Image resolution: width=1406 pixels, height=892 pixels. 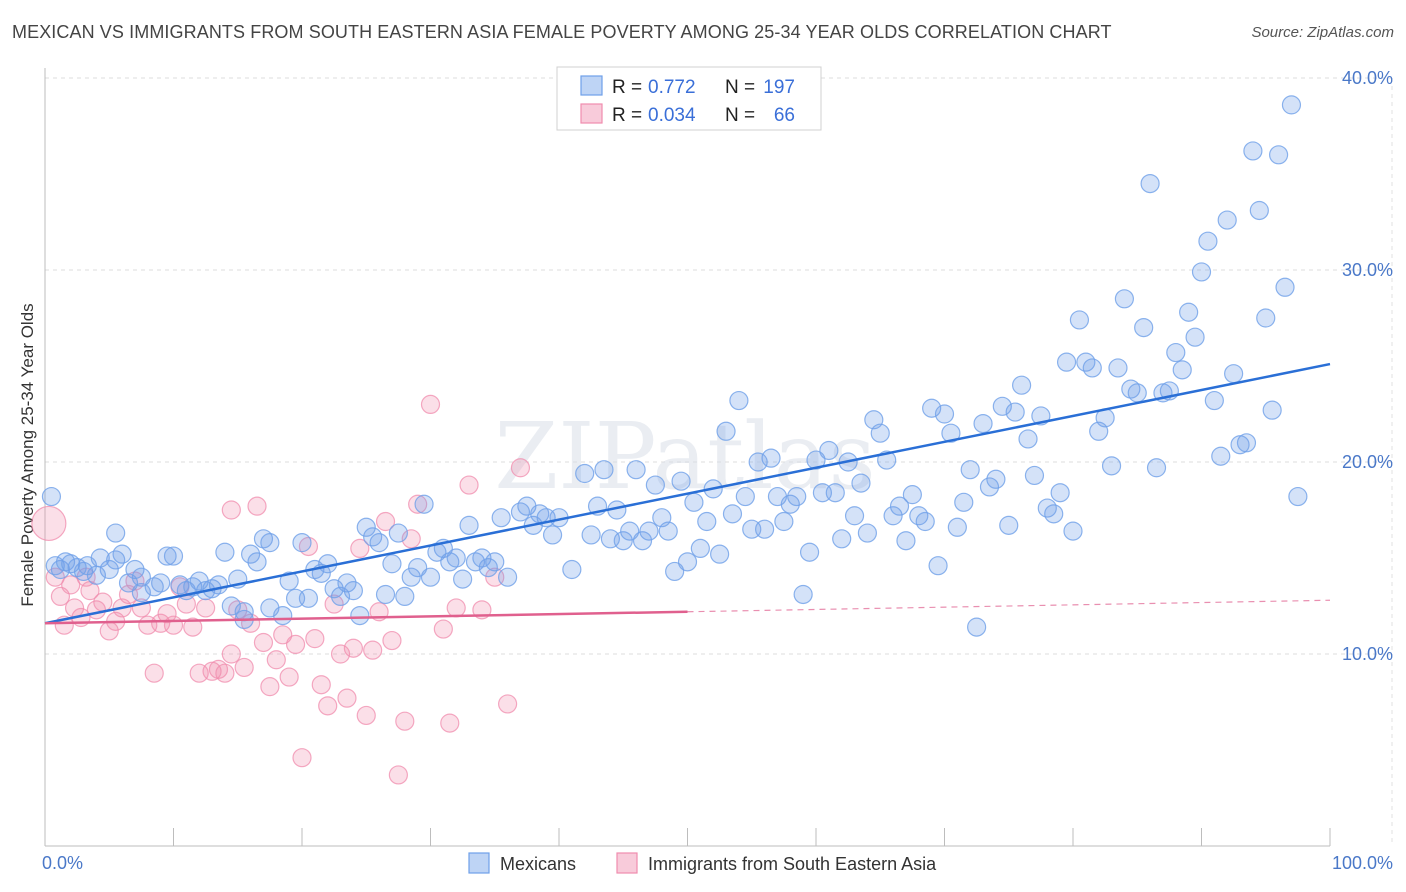 What do you see at coordinates (1367, 462) in the screenshot?
I see `y-tick-label: 20.0%` at bounding box center [1367, 462].